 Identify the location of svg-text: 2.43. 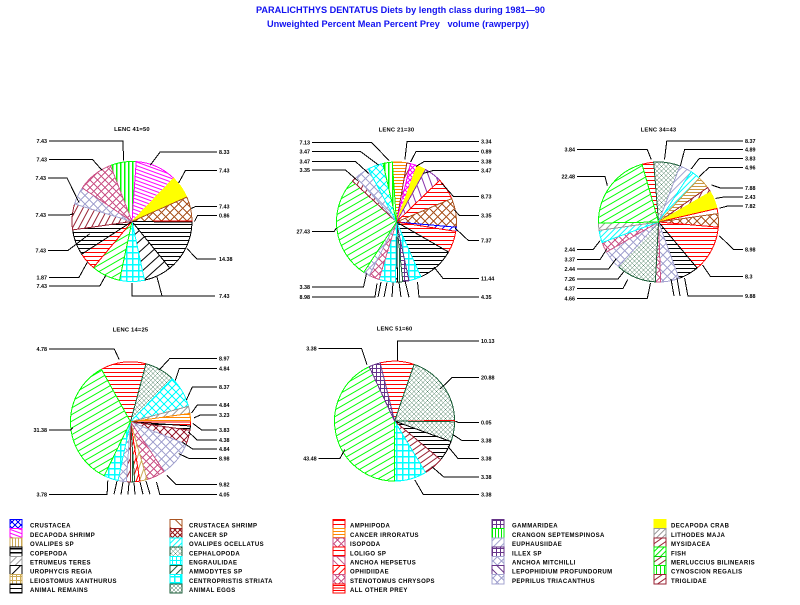
(750, 198).